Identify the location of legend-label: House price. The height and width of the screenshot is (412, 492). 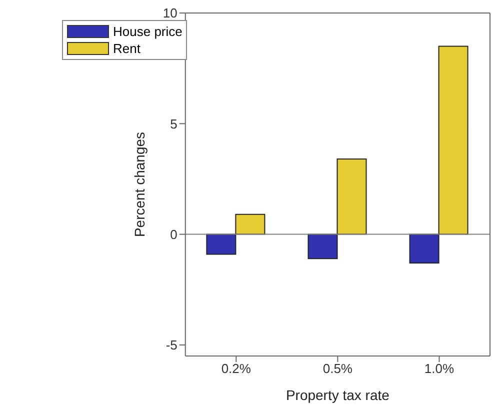
(147, 31).